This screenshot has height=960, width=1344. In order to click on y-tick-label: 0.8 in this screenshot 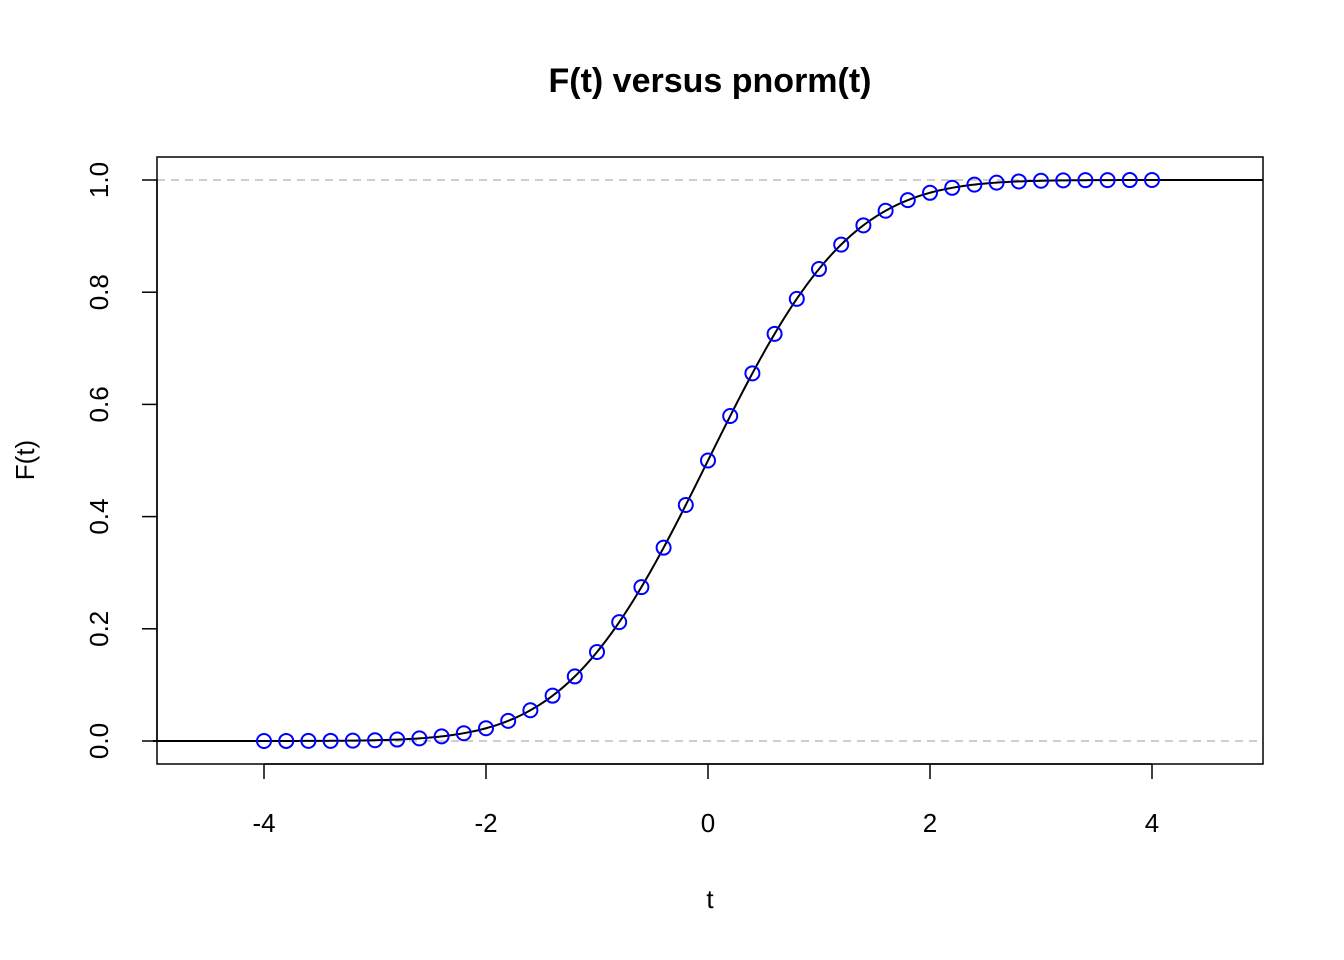, I will do `click(99, 292)`.